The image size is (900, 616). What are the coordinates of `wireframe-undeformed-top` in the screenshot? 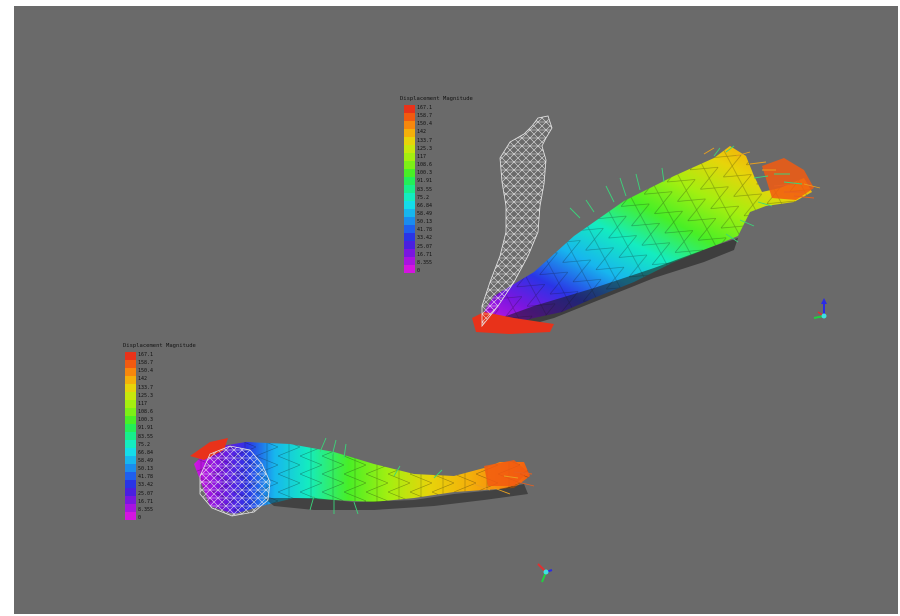 It's located at (517, 221).